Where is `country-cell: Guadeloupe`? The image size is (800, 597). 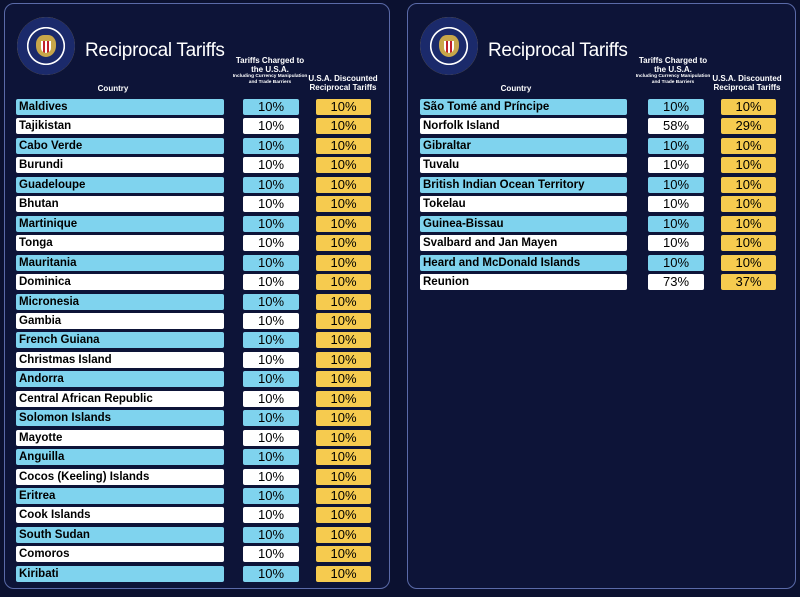 country-cell: Guadeloupe is located at coordinates (120, 184).